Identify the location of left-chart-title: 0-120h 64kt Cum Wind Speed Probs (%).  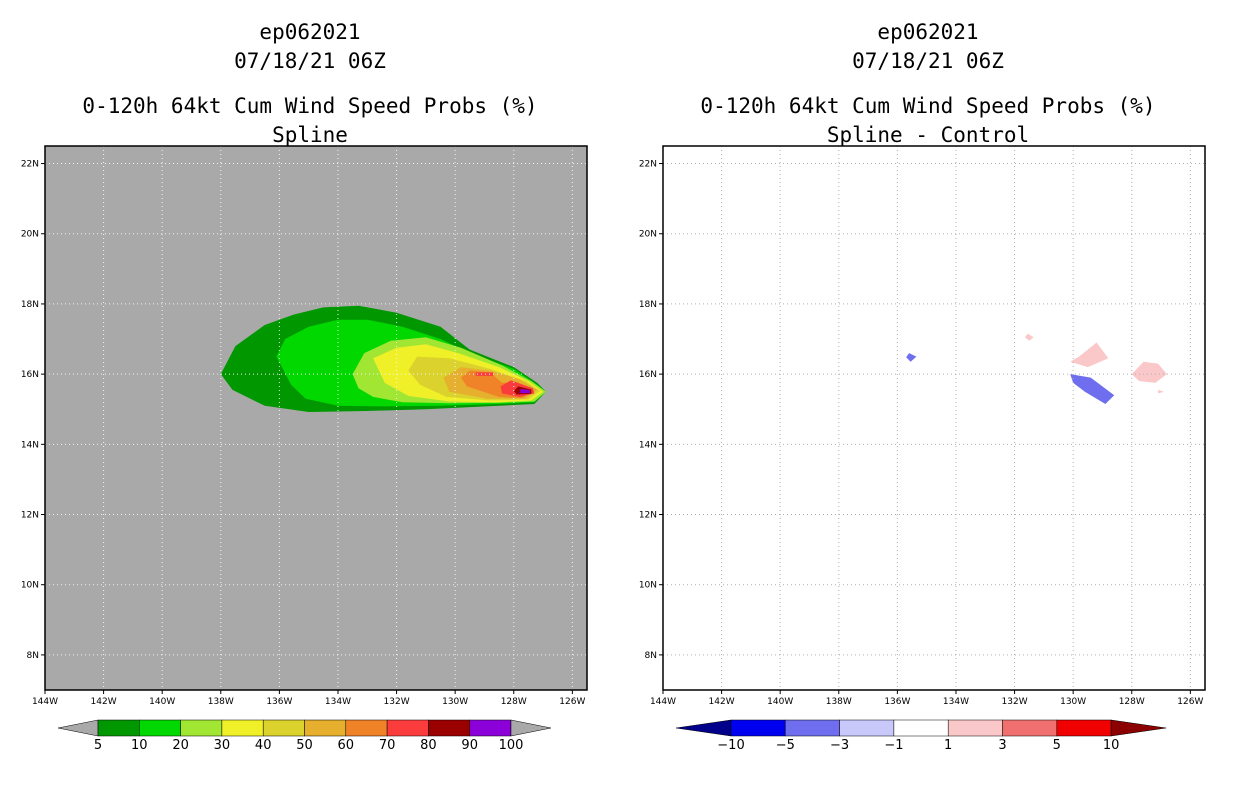
(310, 106).